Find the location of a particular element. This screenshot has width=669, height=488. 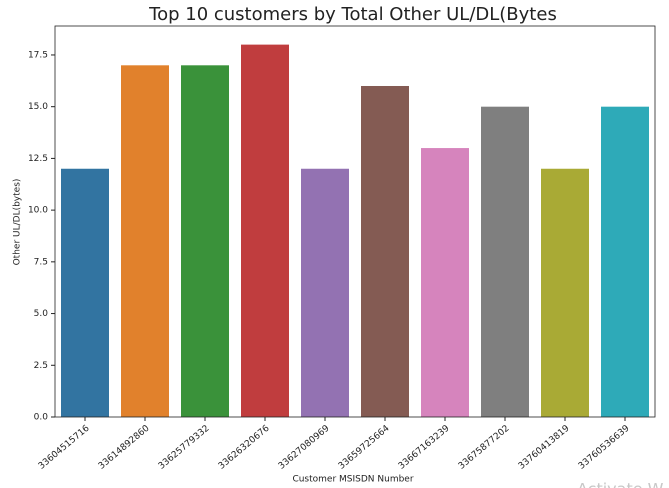

x-tick-label: 33626320676 is located at coordinates (244, 447).